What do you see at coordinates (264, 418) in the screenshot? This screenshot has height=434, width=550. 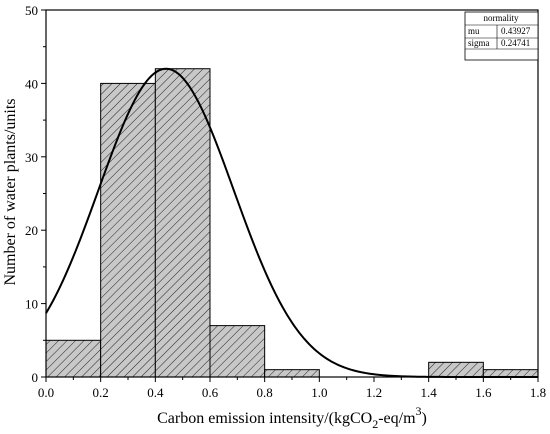 I see `x-axis-label-main: Carbon emission intensity/(kgCO` at bounding box center [264, 418].